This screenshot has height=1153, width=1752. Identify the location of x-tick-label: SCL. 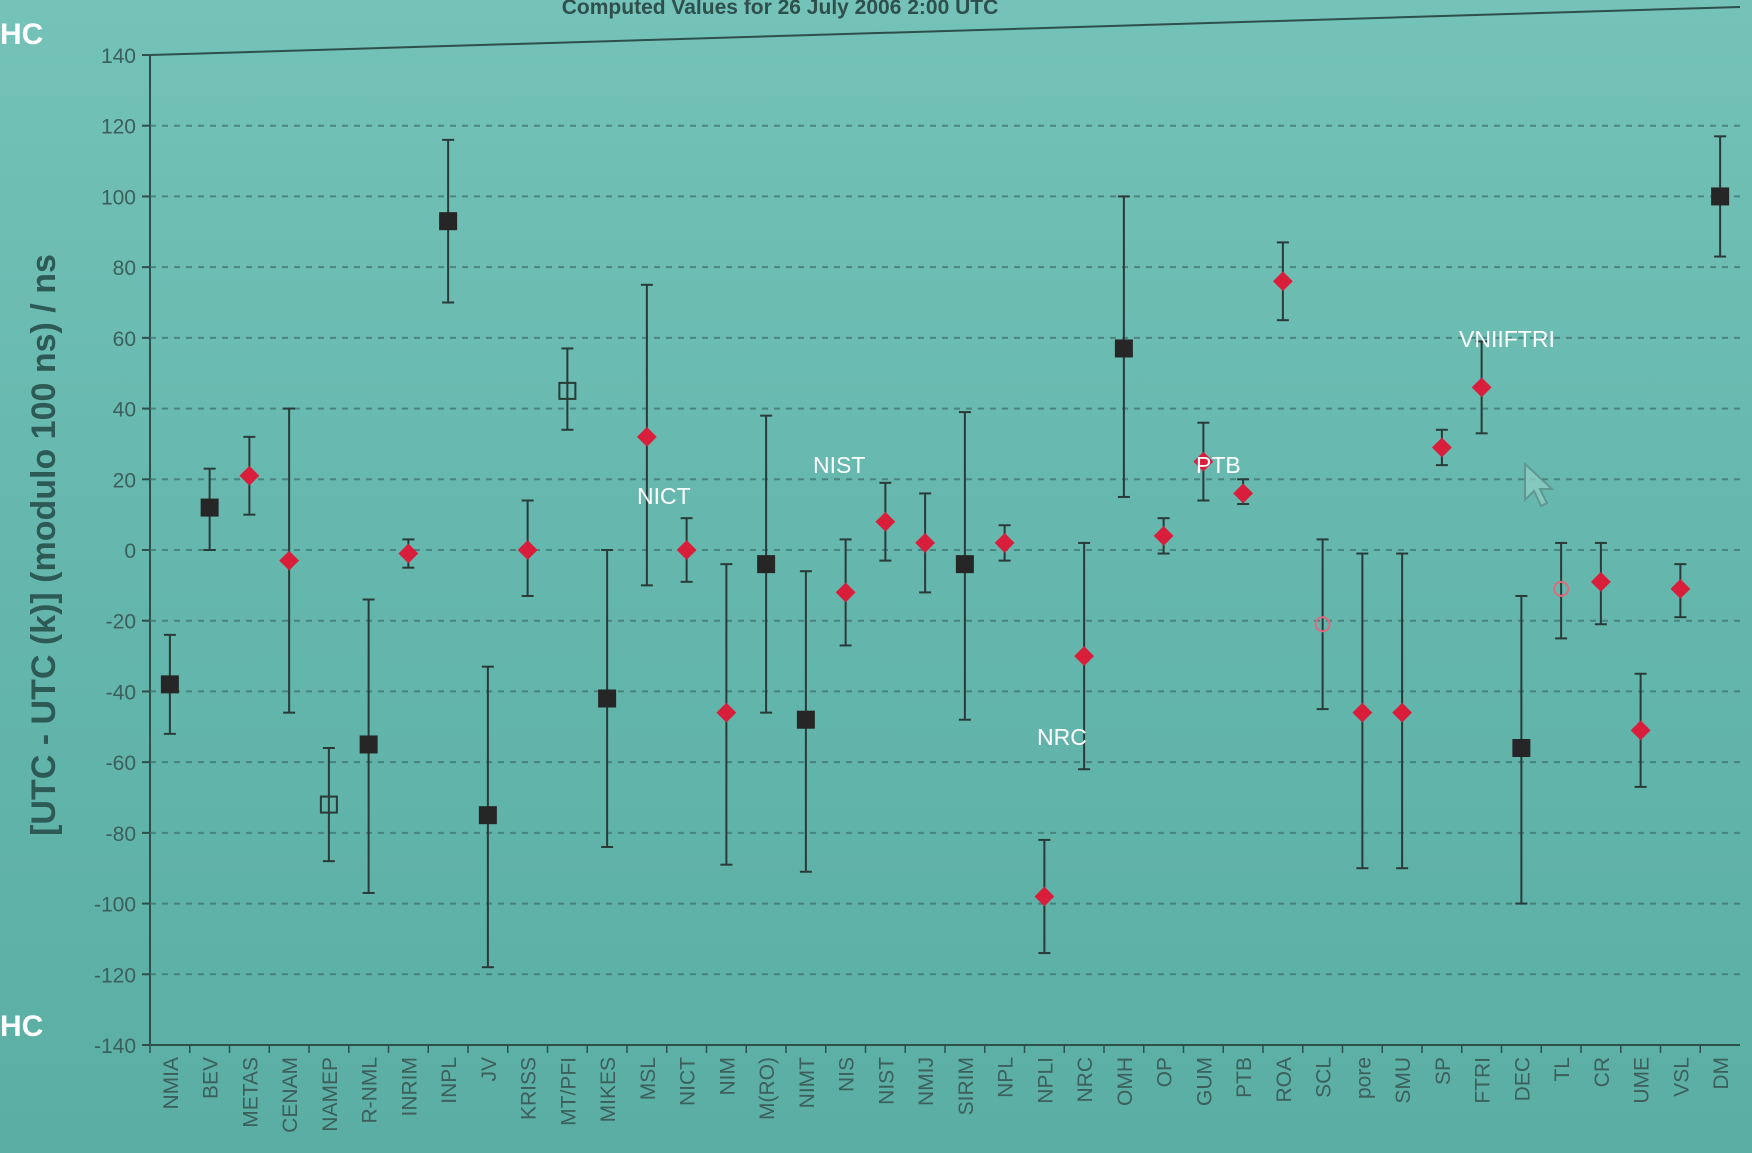
(1324, 1077).